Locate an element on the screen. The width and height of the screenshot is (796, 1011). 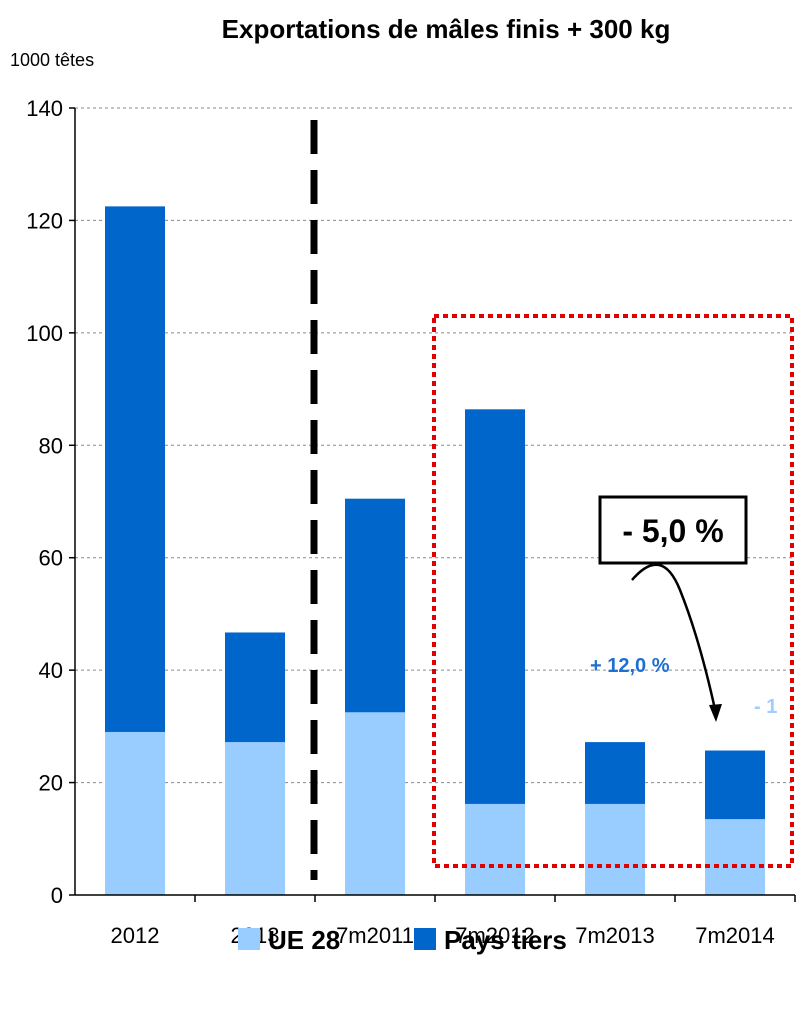
x-tick-label: 7m2011 is located at coordinates (375, 935).